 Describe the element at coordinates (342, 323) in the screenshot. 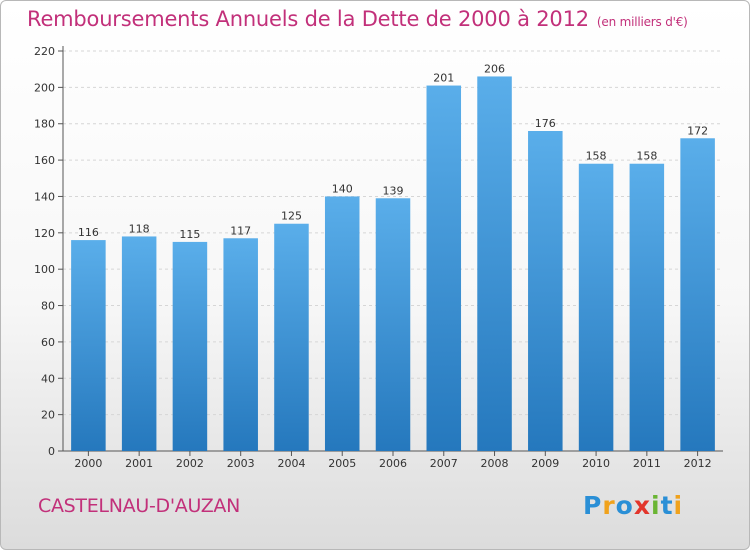

I see `bar-2005` at that location.